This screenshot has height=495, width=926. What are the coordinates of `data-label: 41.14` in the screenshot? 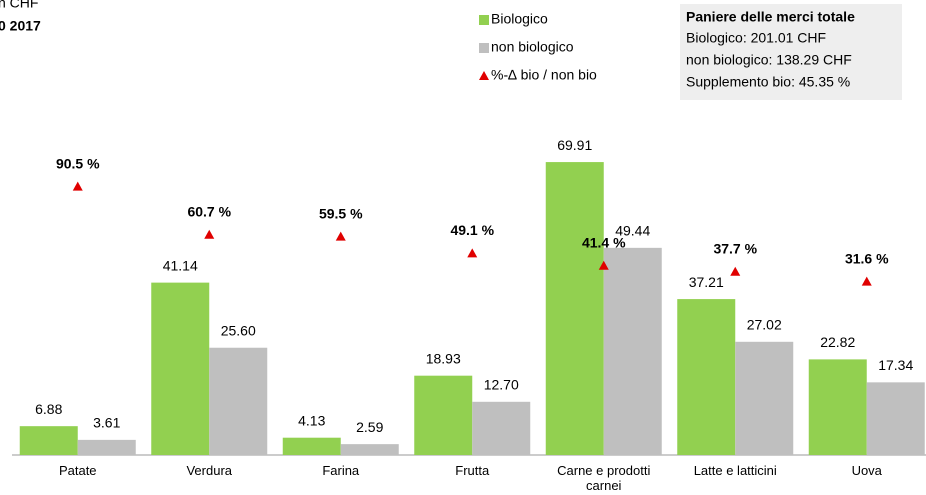 It's located at (180, 265).